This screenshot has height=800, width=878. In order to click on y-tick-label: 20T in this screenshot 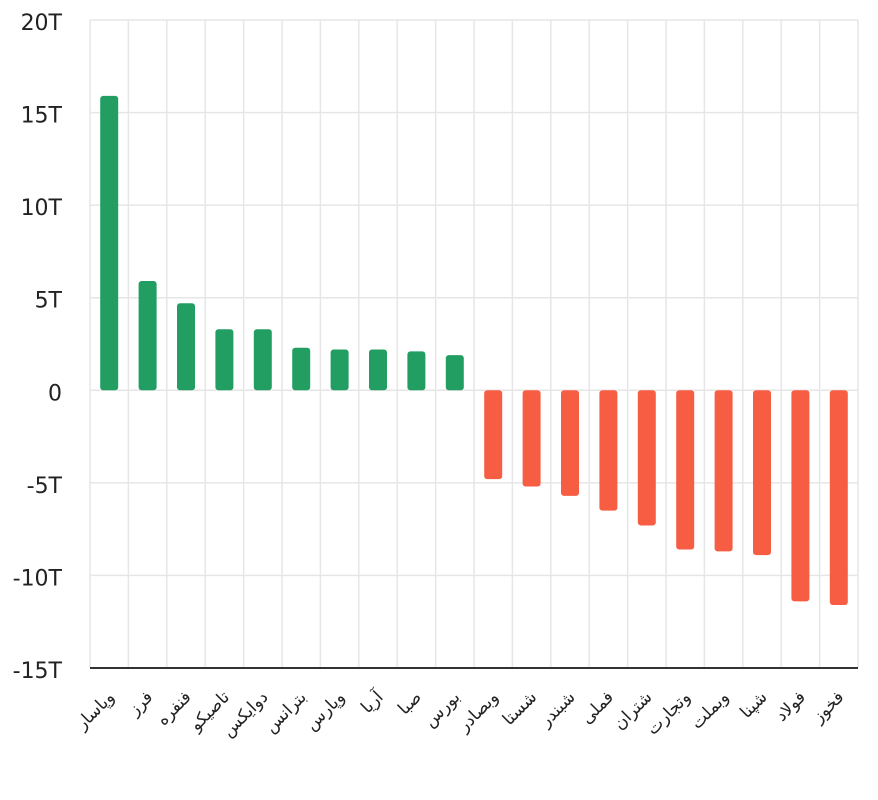, I will do `click(42, 23)`.